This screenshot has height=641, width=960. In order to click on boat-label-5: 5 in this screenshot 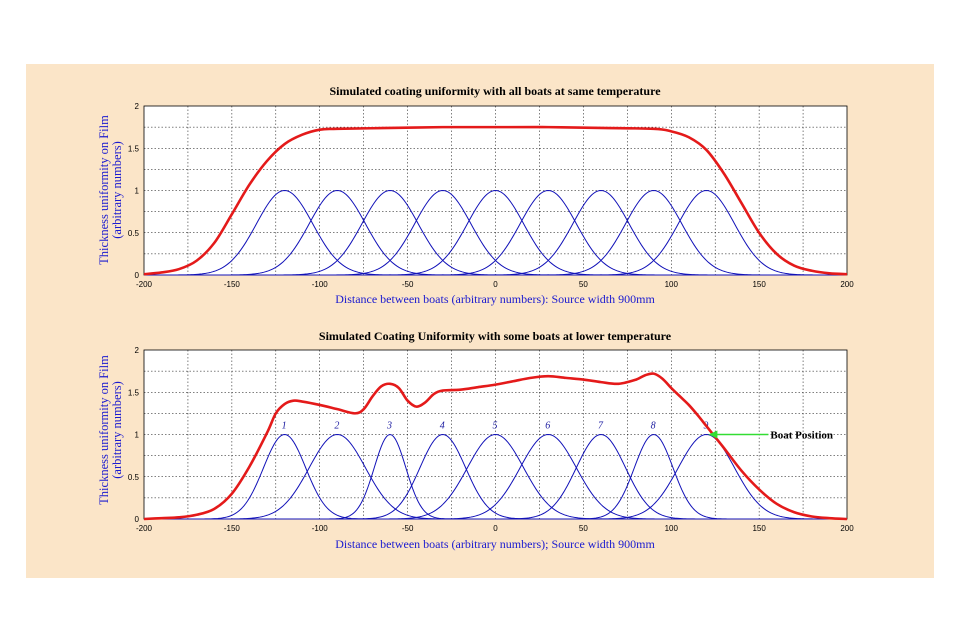, I will do `click(495, 426)`.